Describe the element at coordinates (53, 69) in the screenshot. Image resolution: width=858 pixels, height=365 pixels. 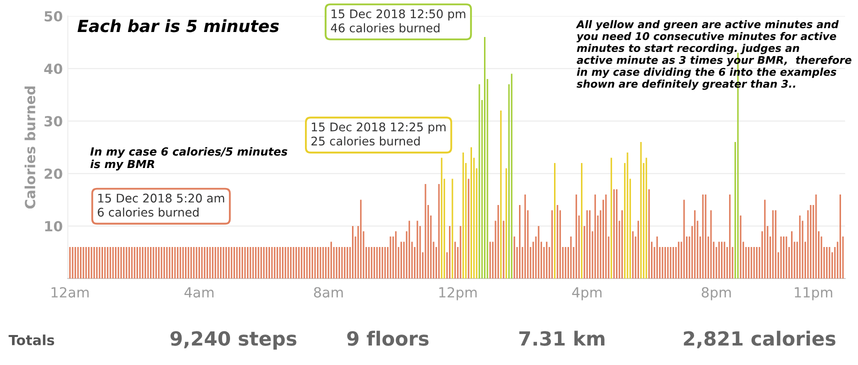
I see `y-tick-label: 40` at that location.